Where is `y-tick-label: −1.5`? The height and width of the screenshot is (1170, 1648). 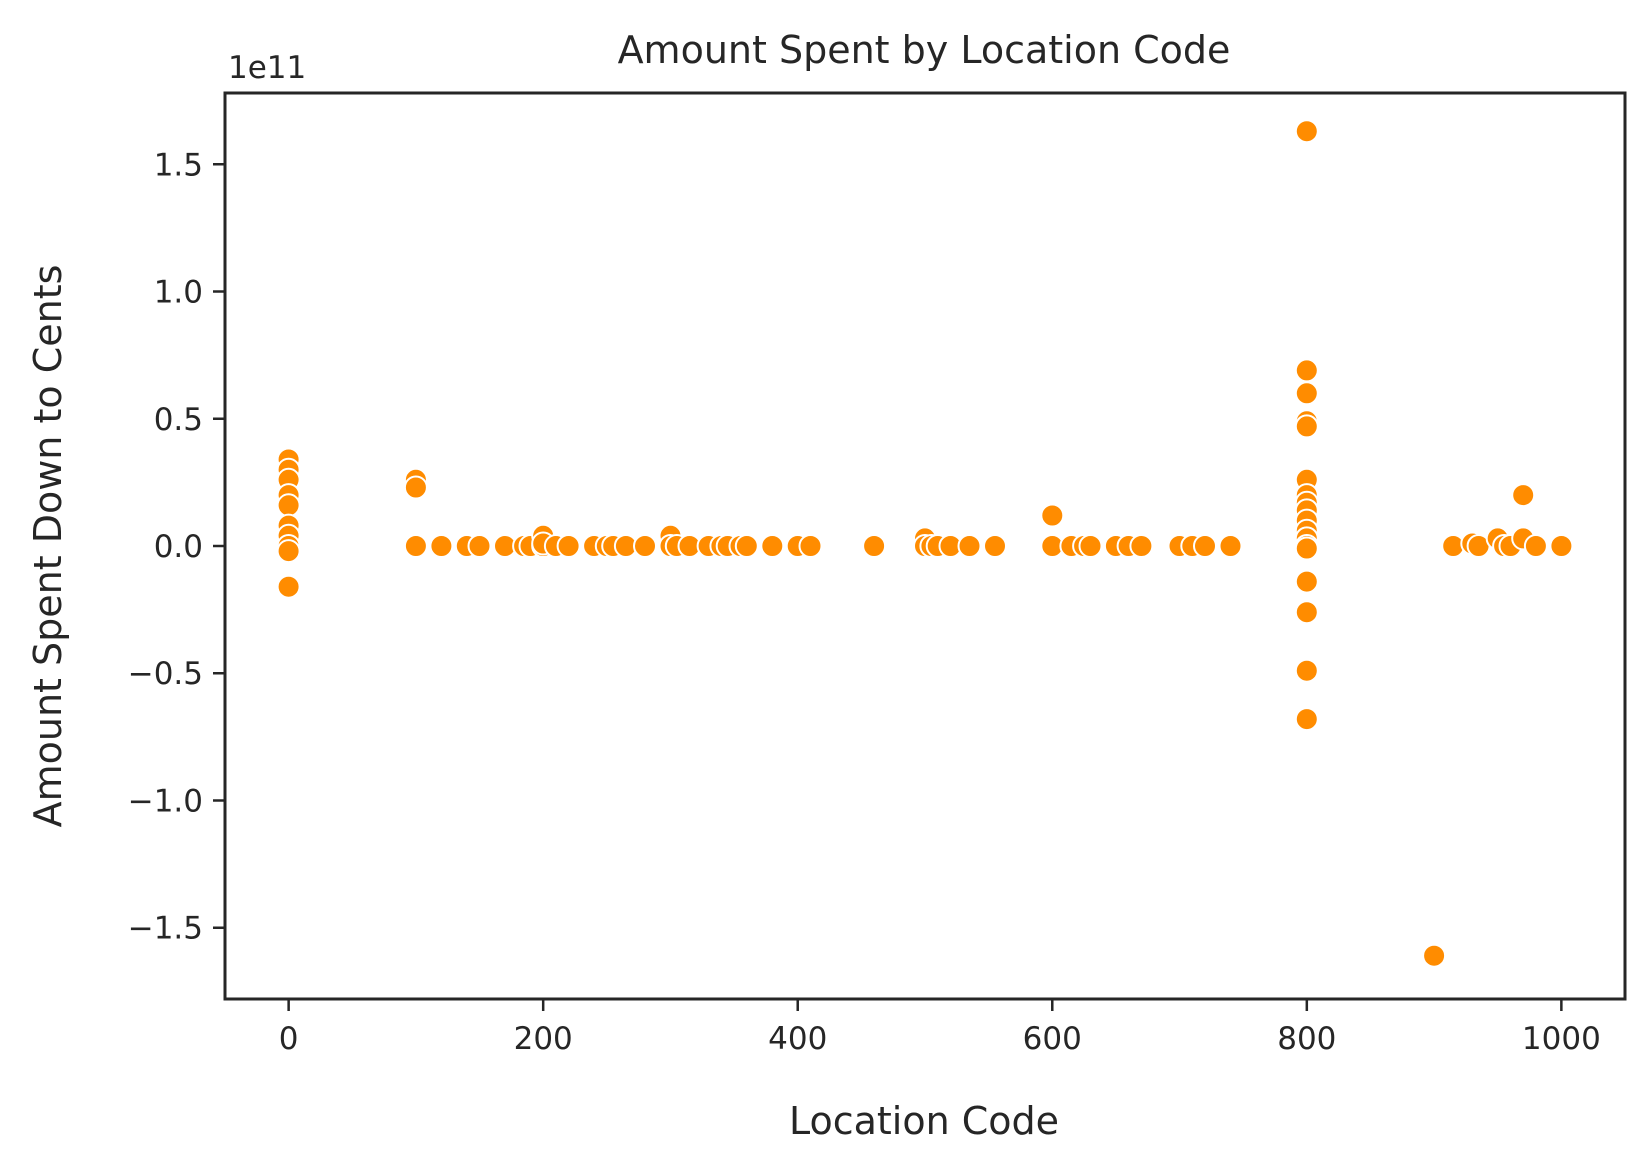 y-tick-label: −1.5 is located at coordinates (165, 929).